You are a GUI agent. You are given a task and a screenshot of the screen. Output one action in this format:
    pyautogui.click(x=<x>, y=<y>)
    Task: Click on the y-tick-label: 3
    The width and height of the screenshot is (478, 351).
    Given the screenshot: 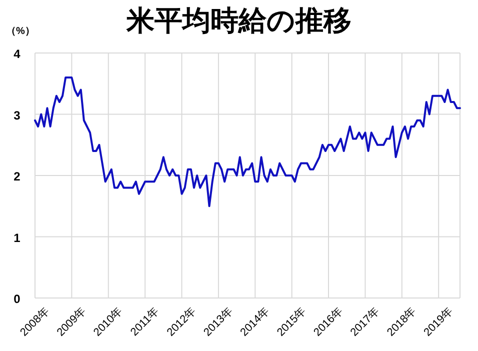 What is the action you would take?
    pyautogui.click(x=17, y=115)
    